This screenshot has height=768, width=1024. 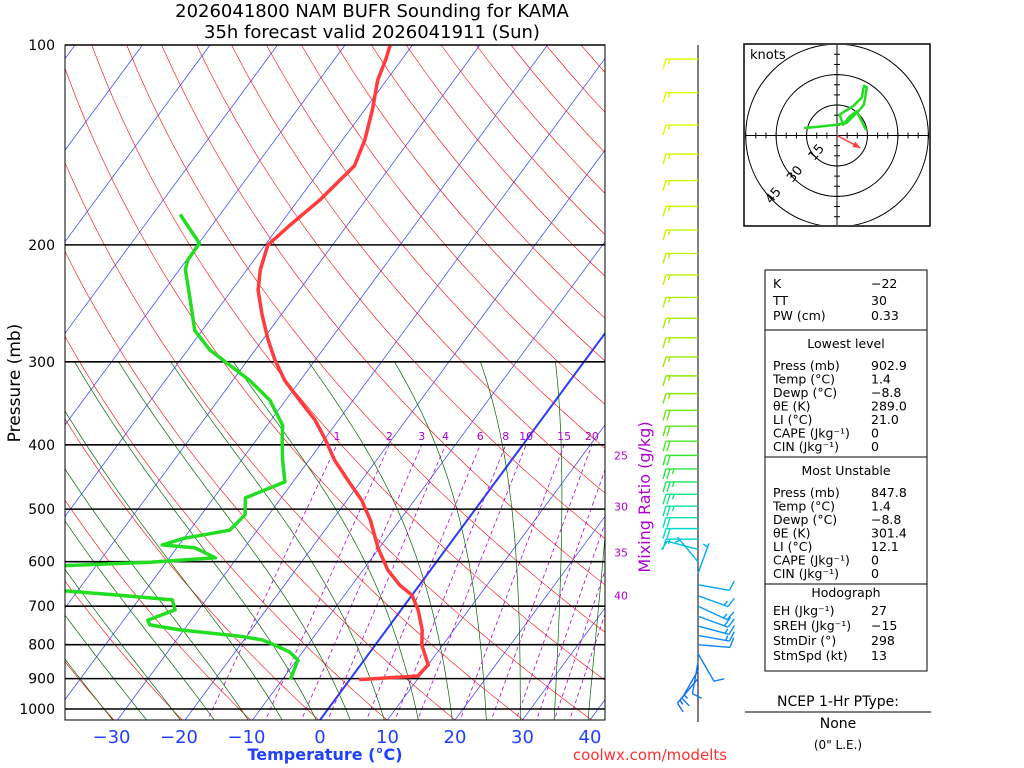 What do you see at coordinates (41, 607) in the screenshot?
I see `pressure-tick-label: 700` at bounding box center [41, 607].